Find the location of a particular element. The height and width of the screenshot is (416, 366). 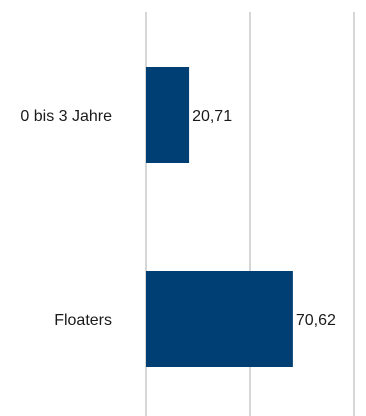

value-label-1: 70,62 is located at coordinates (316, 320).